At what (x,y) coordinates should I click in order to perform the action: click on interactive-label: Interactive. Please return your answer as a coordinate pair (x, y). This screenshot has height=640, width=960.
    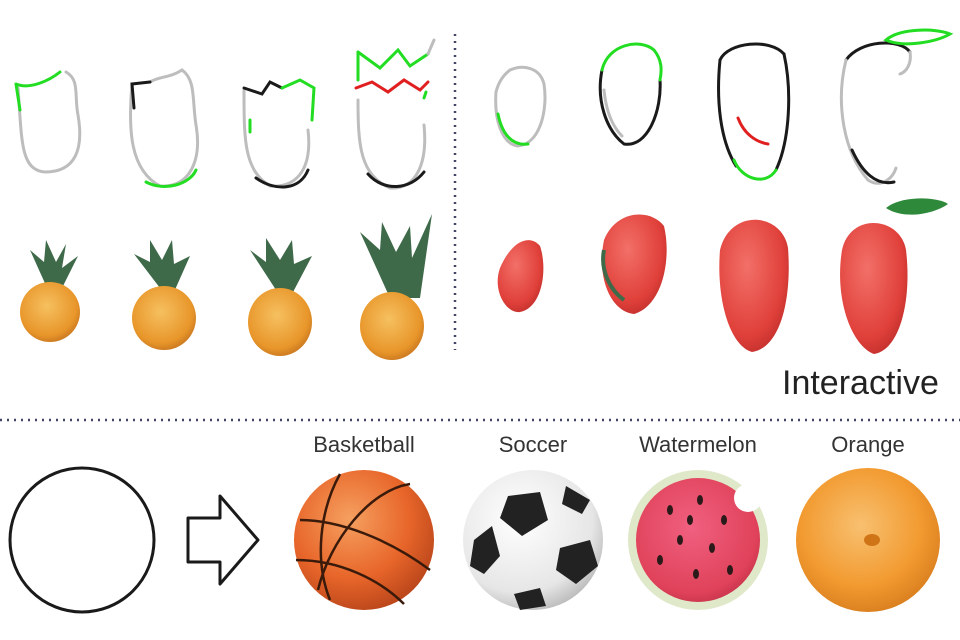
    Looking at the image, I should click on (860, 383).